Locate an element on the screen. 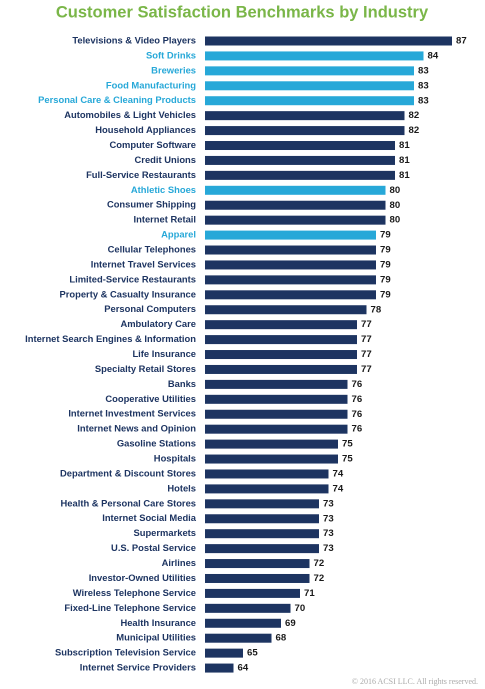 Image resolution: width=485 pixels, height=689 pixels. category-label: Consumer Shipping is located at coordinates (151, 204).